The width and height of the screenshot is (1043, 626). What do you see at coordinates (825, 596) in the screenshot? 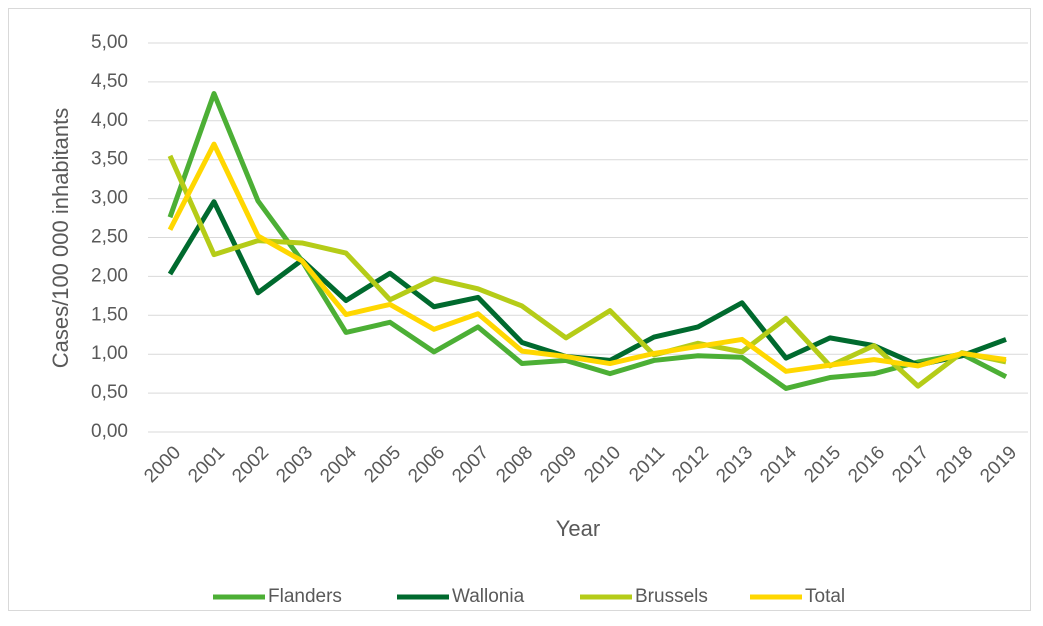
I see `legend-label: Total` at bounding box center [825, 596].